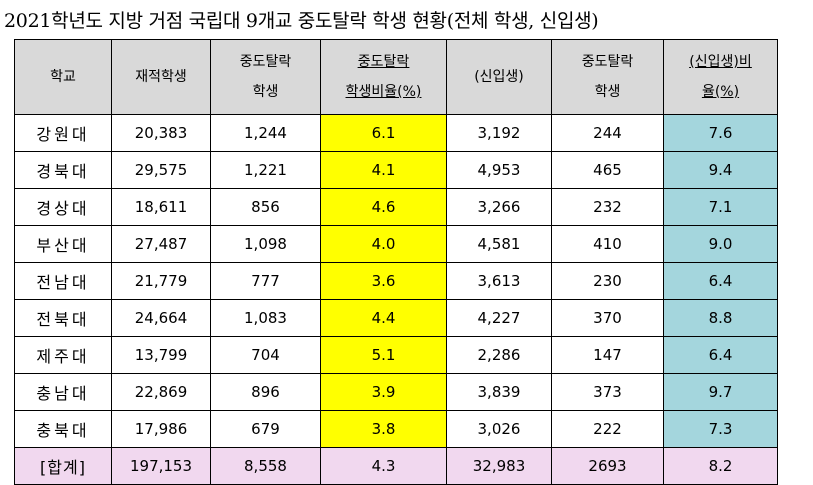  What do you see at coordinates (720, 207) in the screenshot?
I see `cell-freshmen-rate: 7.1` at bounding box center [720, 207].